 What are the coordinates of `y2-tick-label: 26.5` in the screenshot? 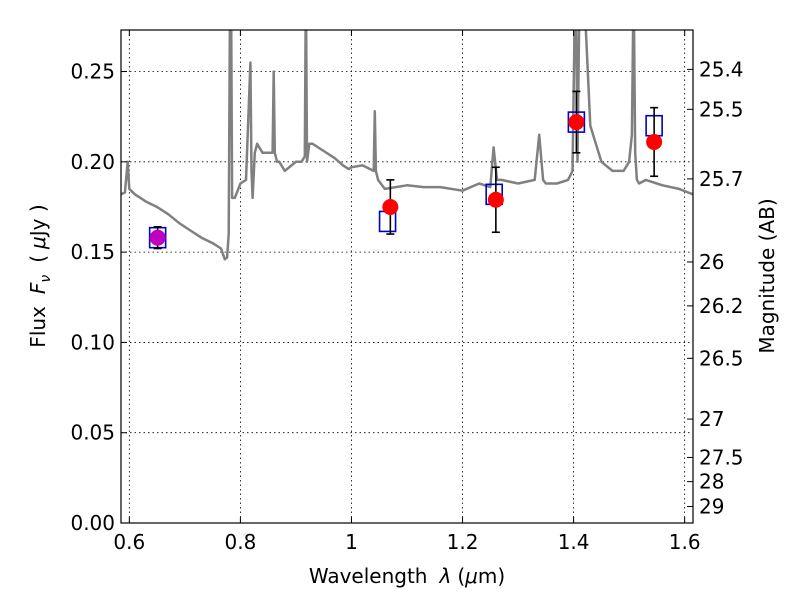 It's located at (721, 358).